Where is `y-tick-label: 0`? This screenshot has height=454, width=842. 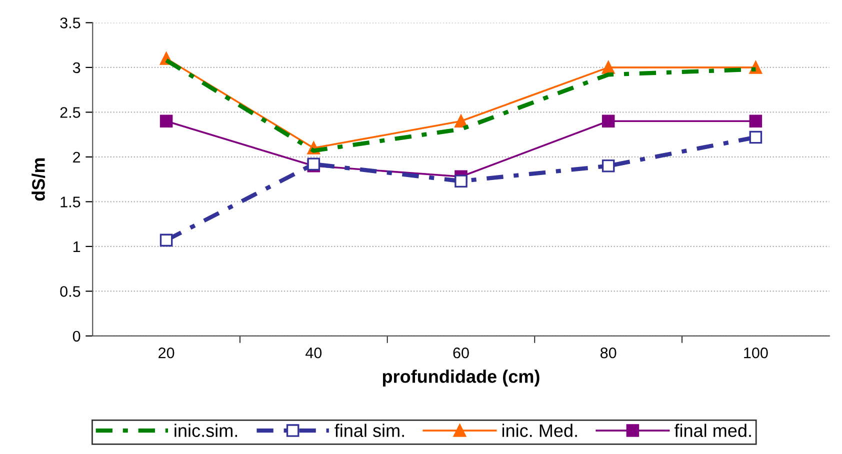
y-tick-label: 0 is located at coordinates (76, 336).